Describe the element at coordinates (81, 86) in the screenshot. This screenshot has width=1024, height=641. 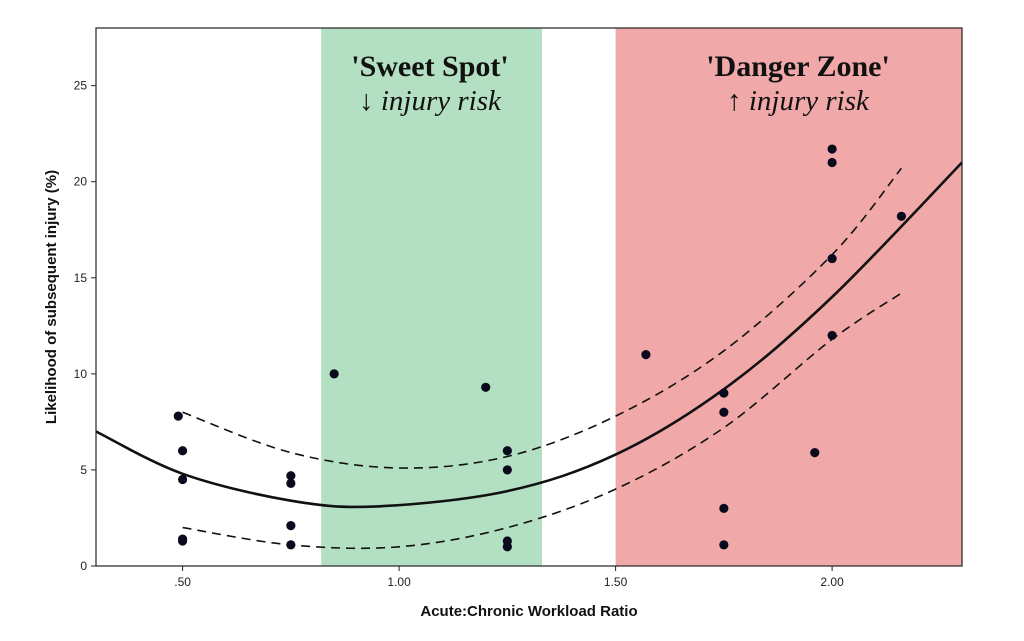
I see `y-tick-label: 25` at that location.